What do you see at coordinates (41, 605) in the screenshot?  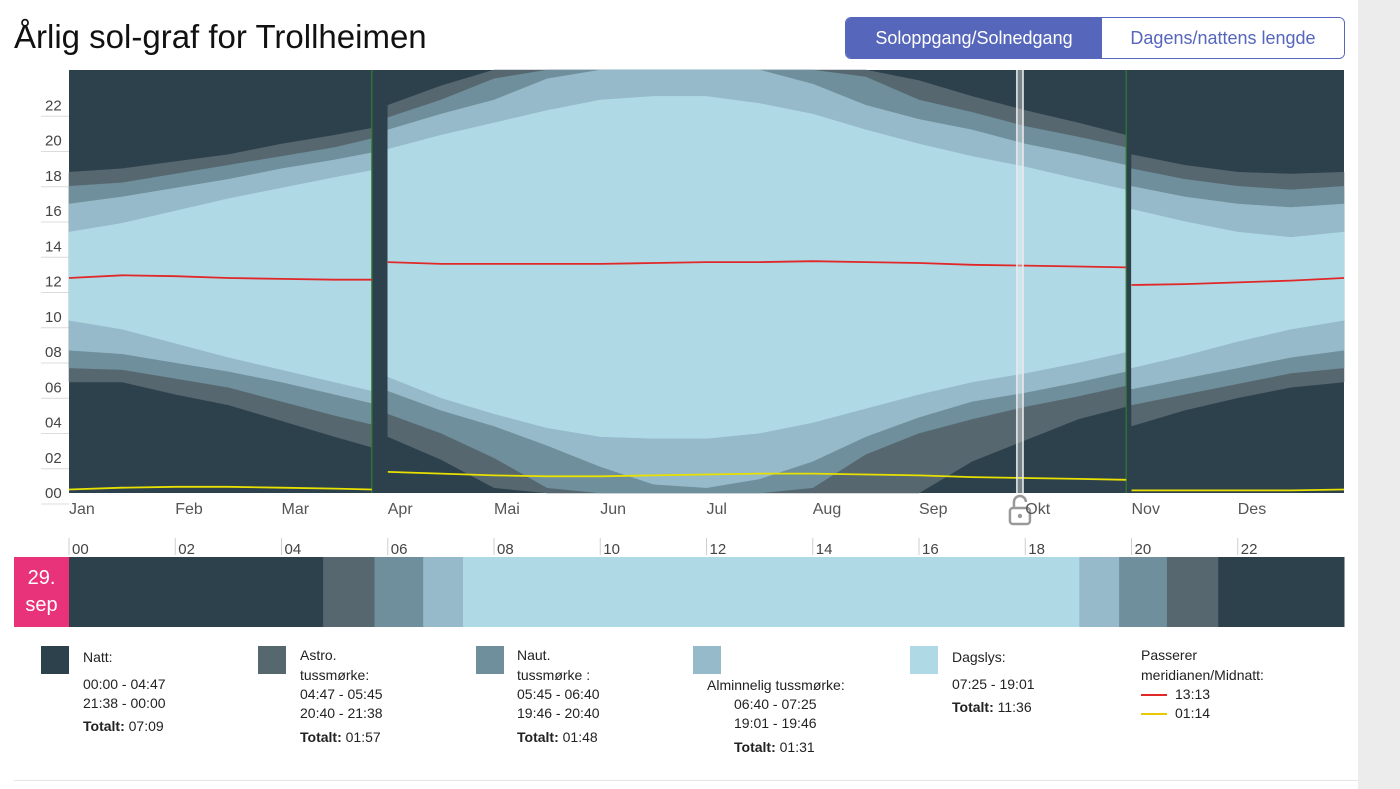 I see `date-month: sep` at bounding box center [41, 605].